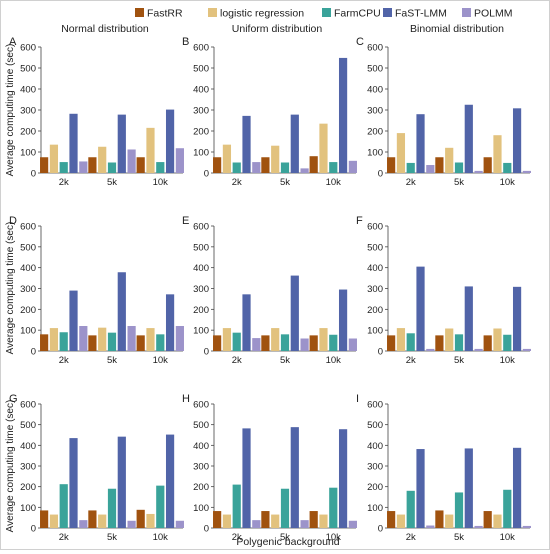 Image resolution: width=550 pixels, height=554 pixels. I want to click on bar-B-5k-FaST-LMM, so click(294, 143).